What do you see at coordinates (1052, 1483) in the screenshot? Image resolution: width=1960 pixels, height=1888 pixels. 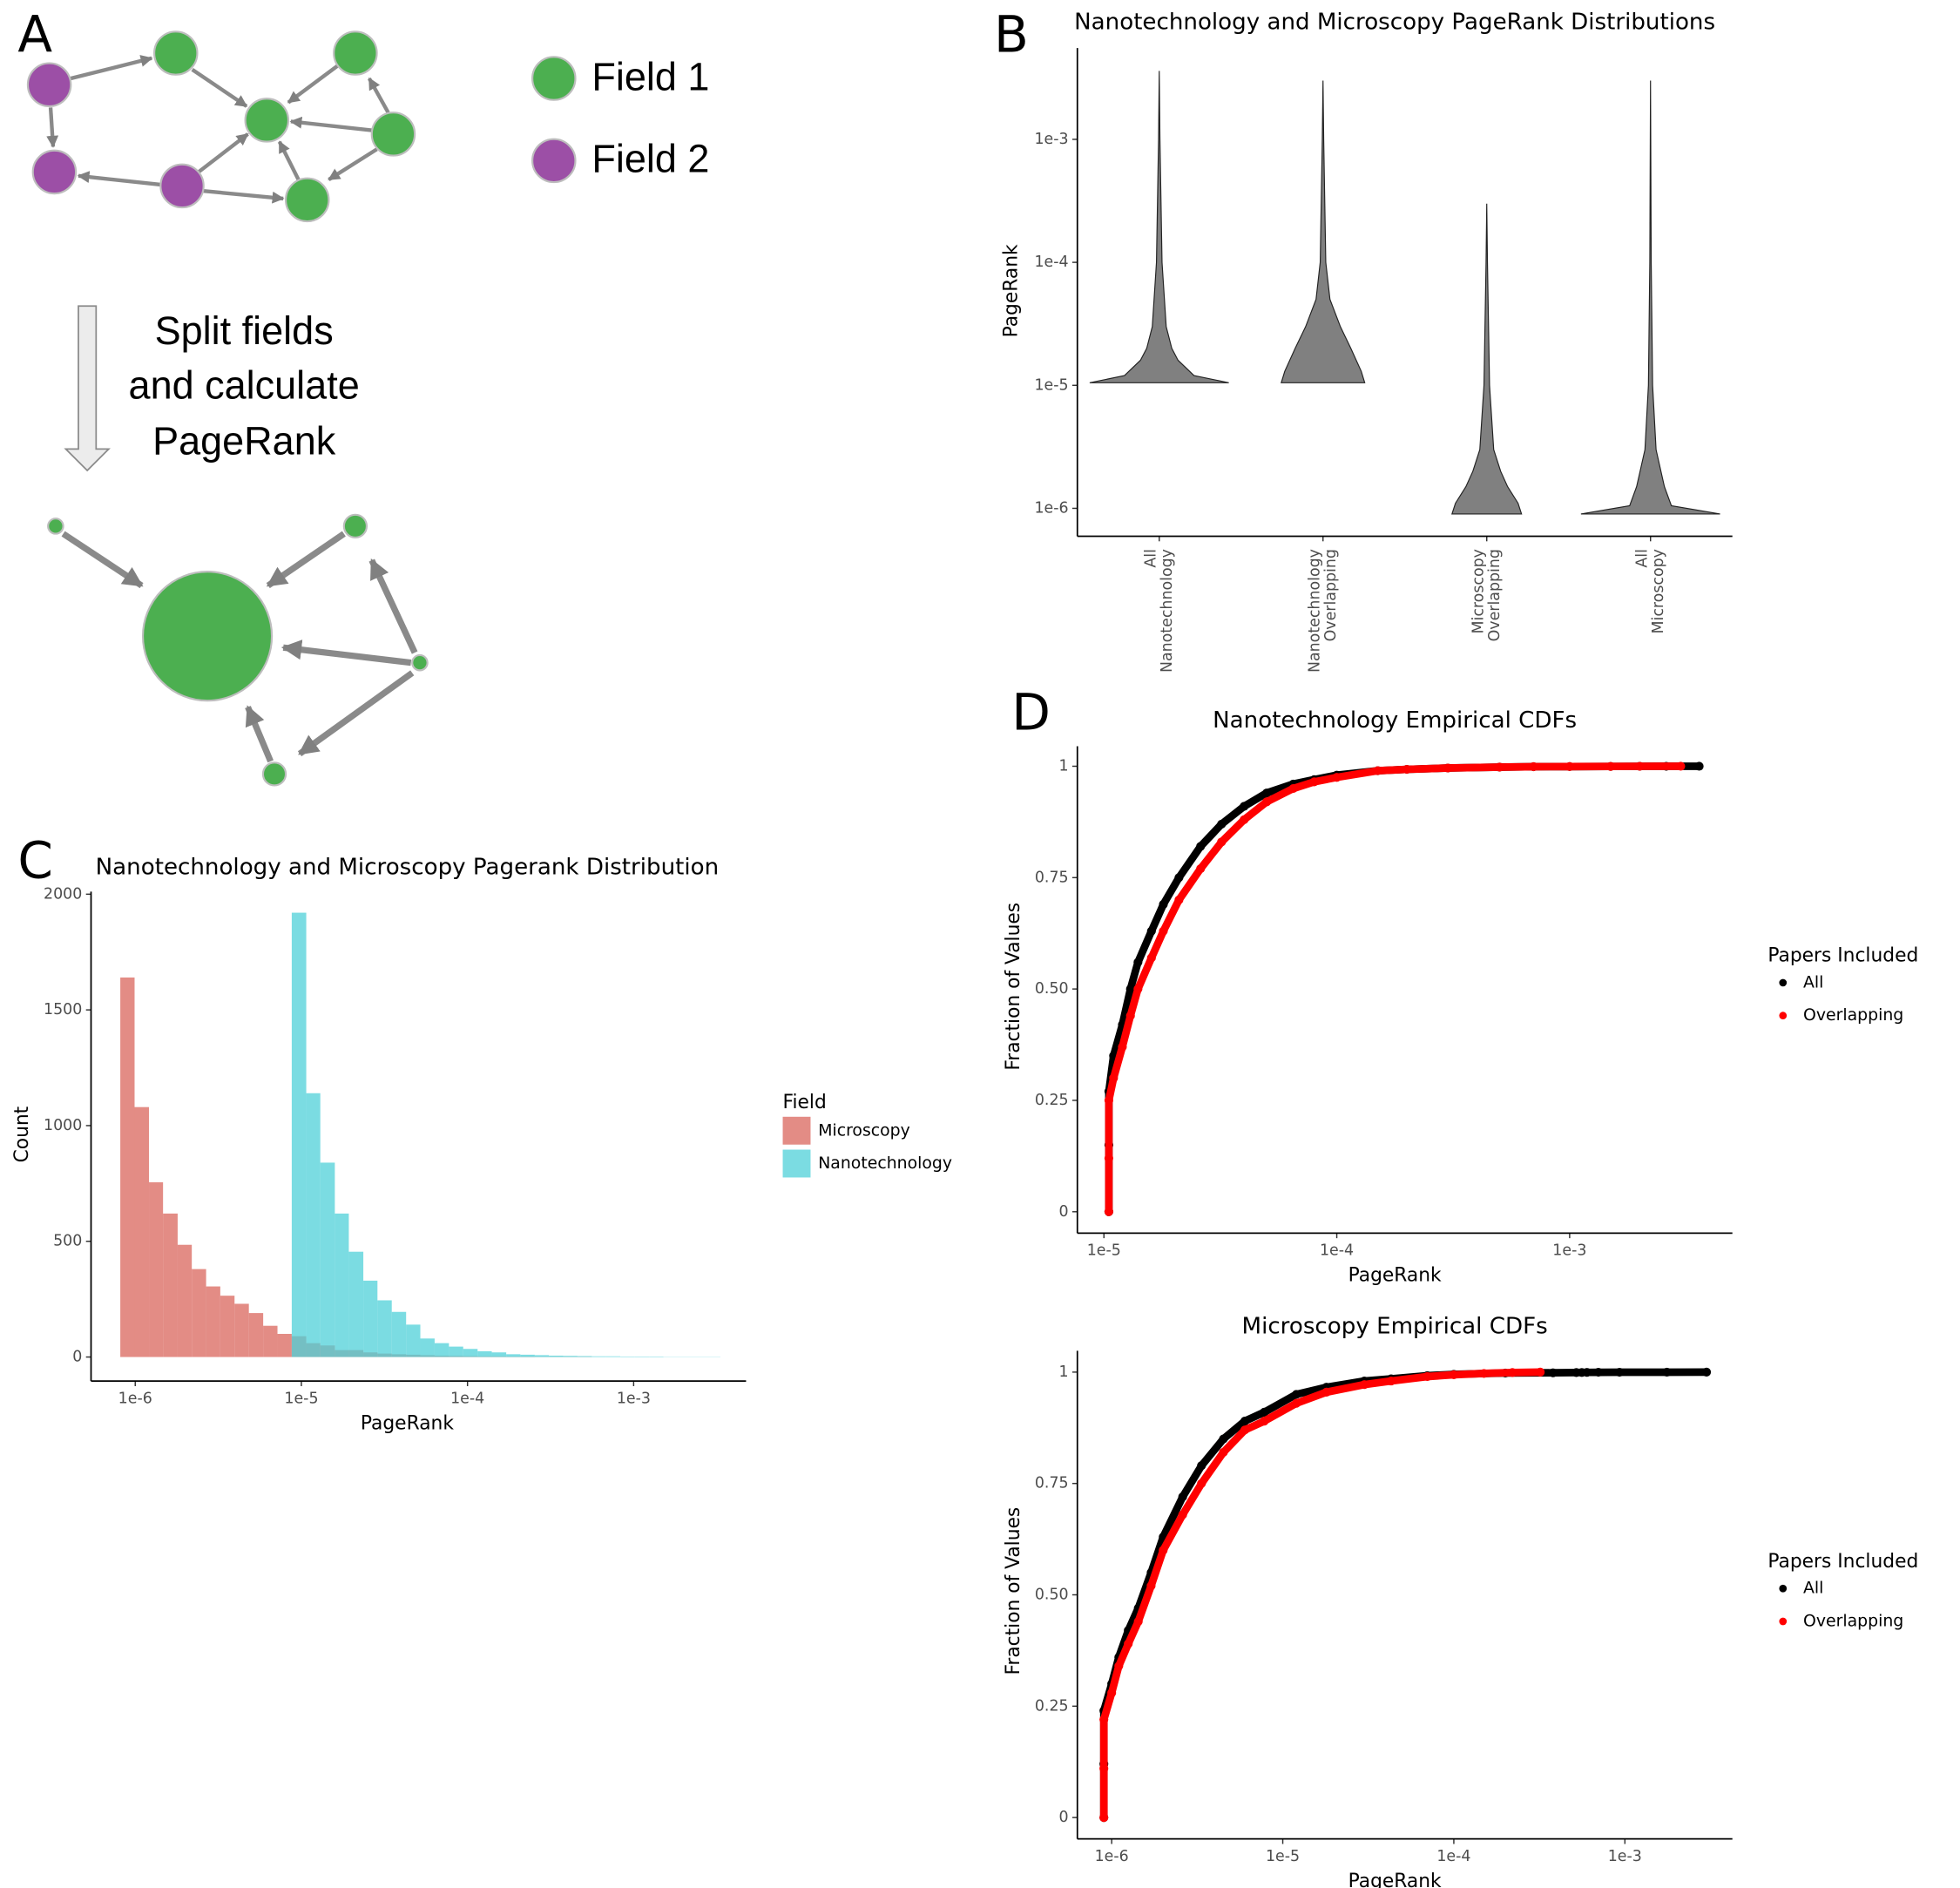 I see `y-tick-label: 0.75` at bounding box center [1052, 1483].